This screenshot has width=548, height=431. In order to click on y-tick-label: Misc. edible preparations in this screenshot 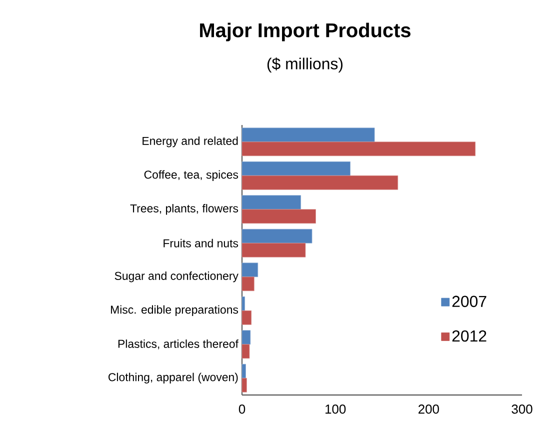, I will do `click(174, 310)`.